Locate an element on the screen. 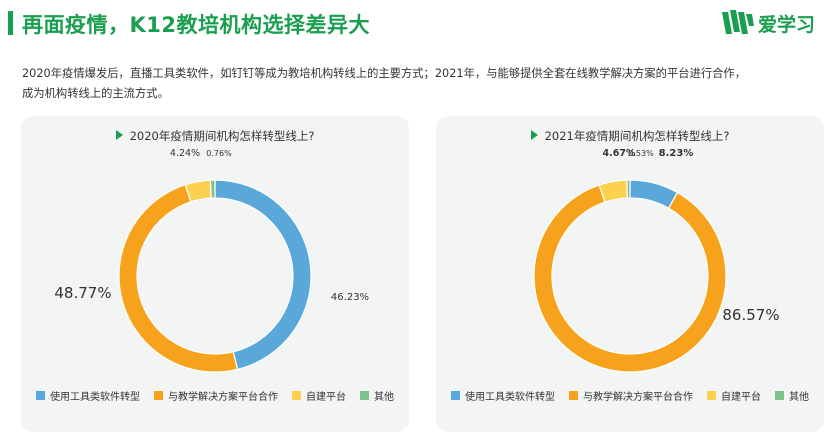 The image size is (831, 440). data-label-self: 4.24% is located at coordinates (185, 153).